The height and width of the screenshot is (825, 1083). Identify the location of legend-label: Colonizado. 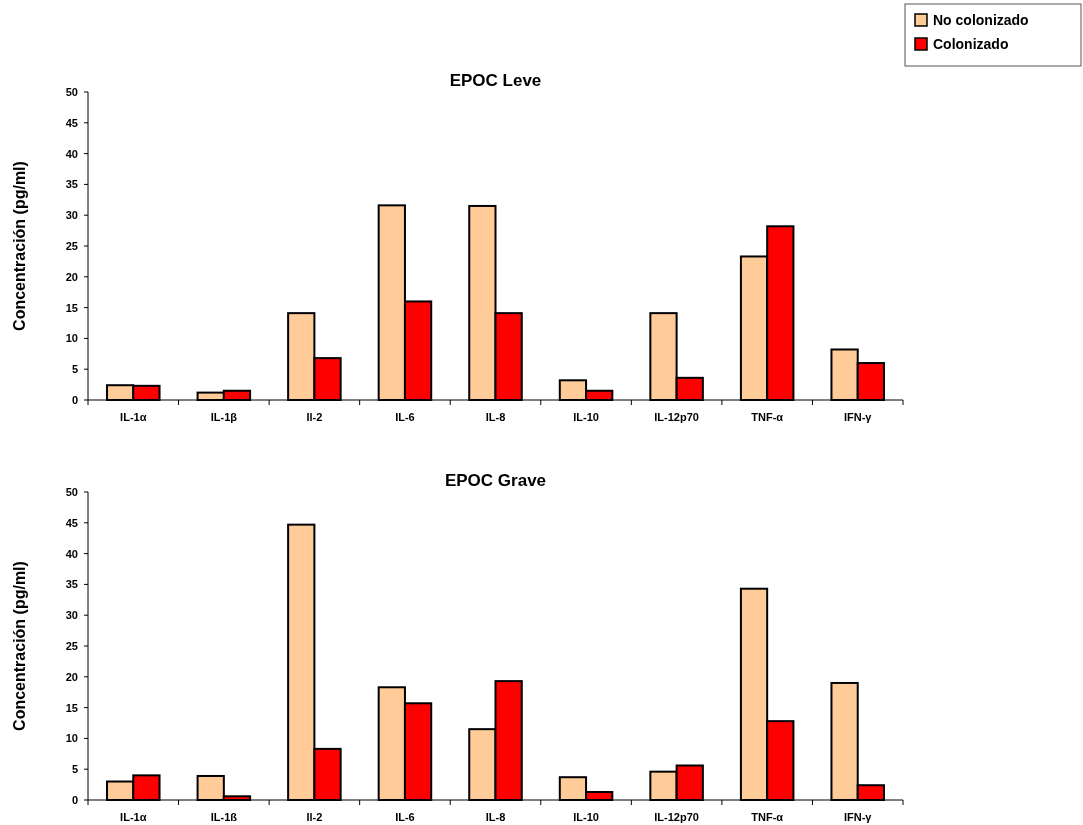
(971, 44).